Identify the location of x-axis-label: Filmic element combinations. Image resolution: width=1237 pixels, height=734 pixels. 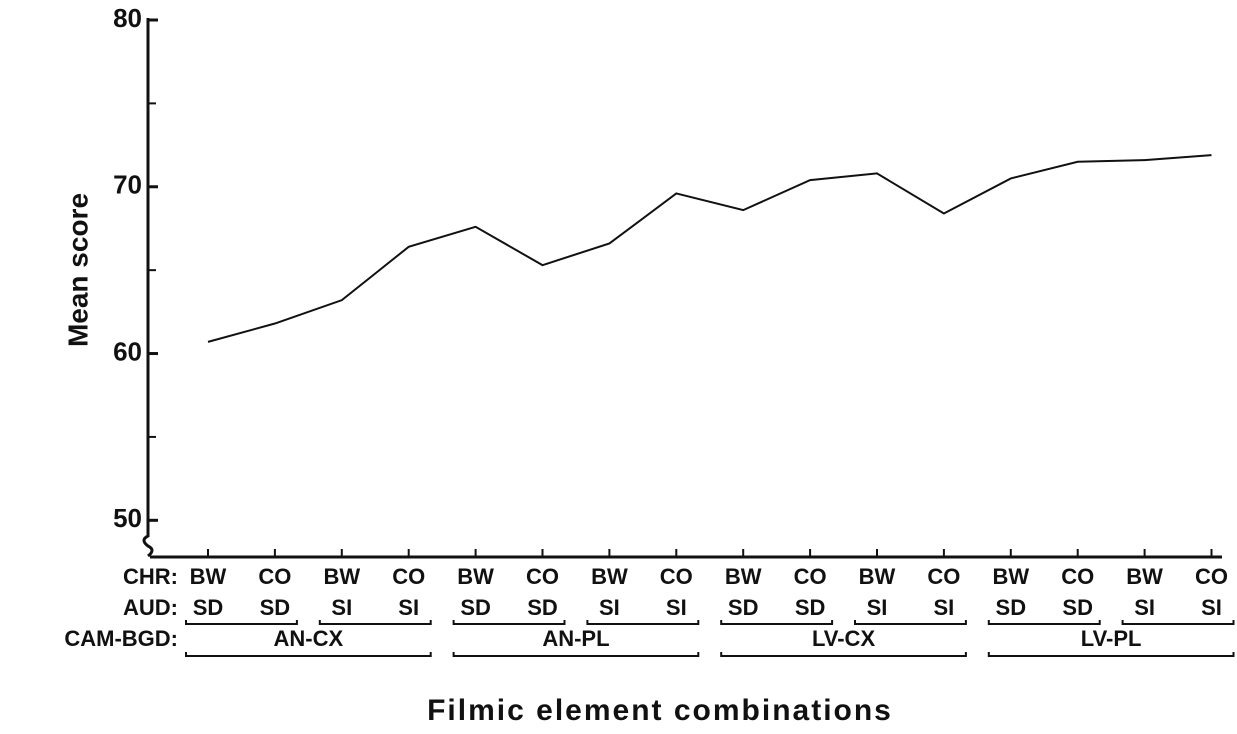
(660, 710).